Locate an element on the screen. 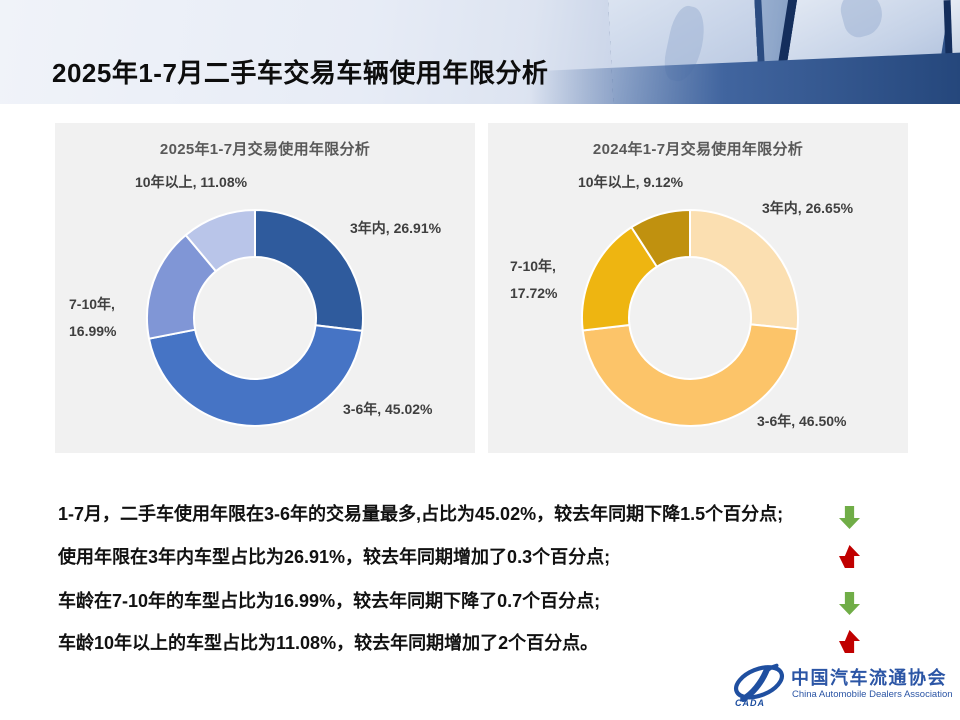 The width and height of the screenshot is (960, 720). data-label-2025-7-10-years: 7-10年, 16.99% is located at coordinates (93, 317).